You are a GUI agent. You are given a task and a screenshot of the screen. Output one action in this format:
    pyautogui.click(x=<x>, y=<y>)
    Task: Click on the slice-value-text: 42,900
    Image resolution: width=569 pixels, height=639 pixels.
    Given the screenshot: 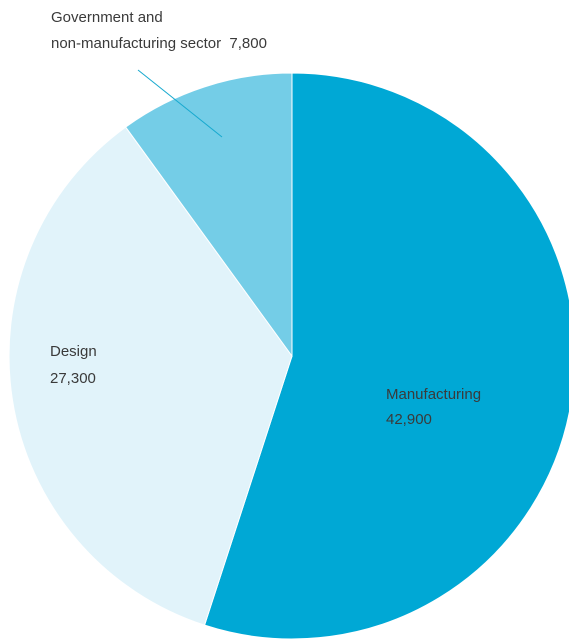 What is the action you would take?
    pyautogui.click(x=409, y=419)
    